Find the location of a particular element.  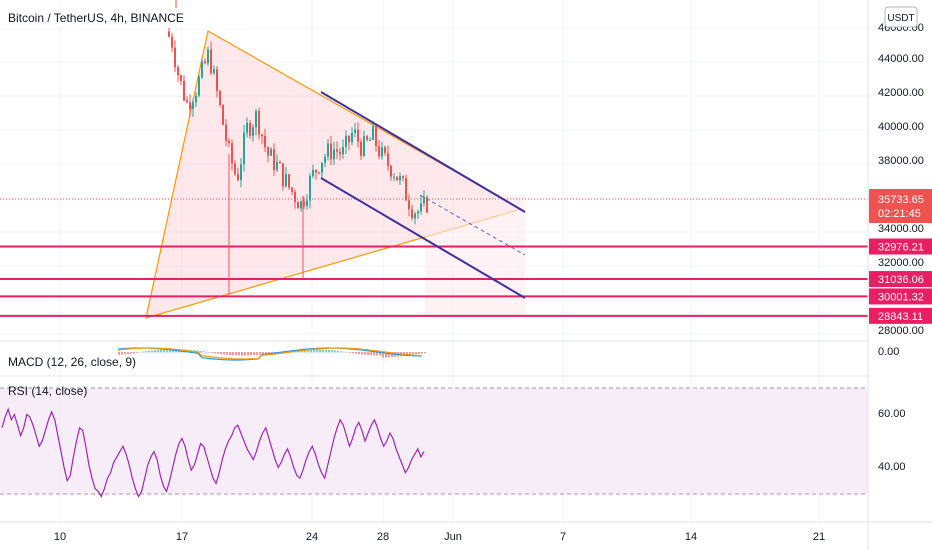

macd-signal-line is located at coordinates (270, 353).